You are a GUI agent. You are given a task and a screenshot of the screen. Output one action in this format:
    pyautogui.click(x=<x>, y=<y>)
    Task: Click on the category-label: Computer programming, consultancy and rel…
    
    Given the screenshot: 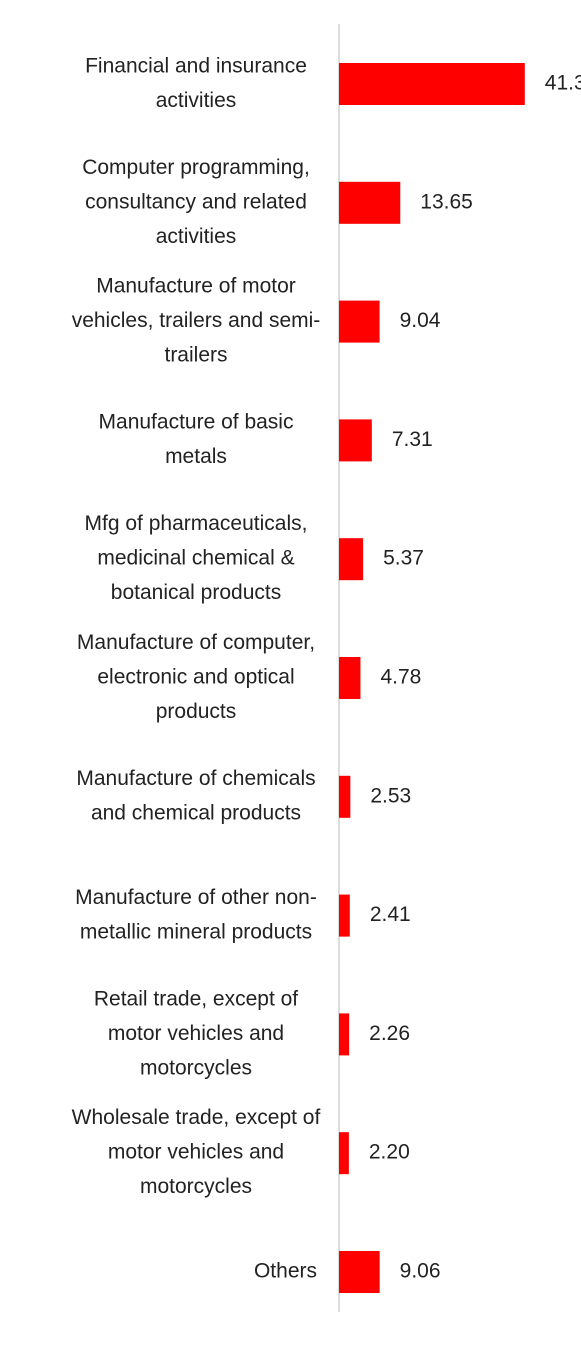 What is the action you would take?
    pyautogui.click(x=196, y=202)
    